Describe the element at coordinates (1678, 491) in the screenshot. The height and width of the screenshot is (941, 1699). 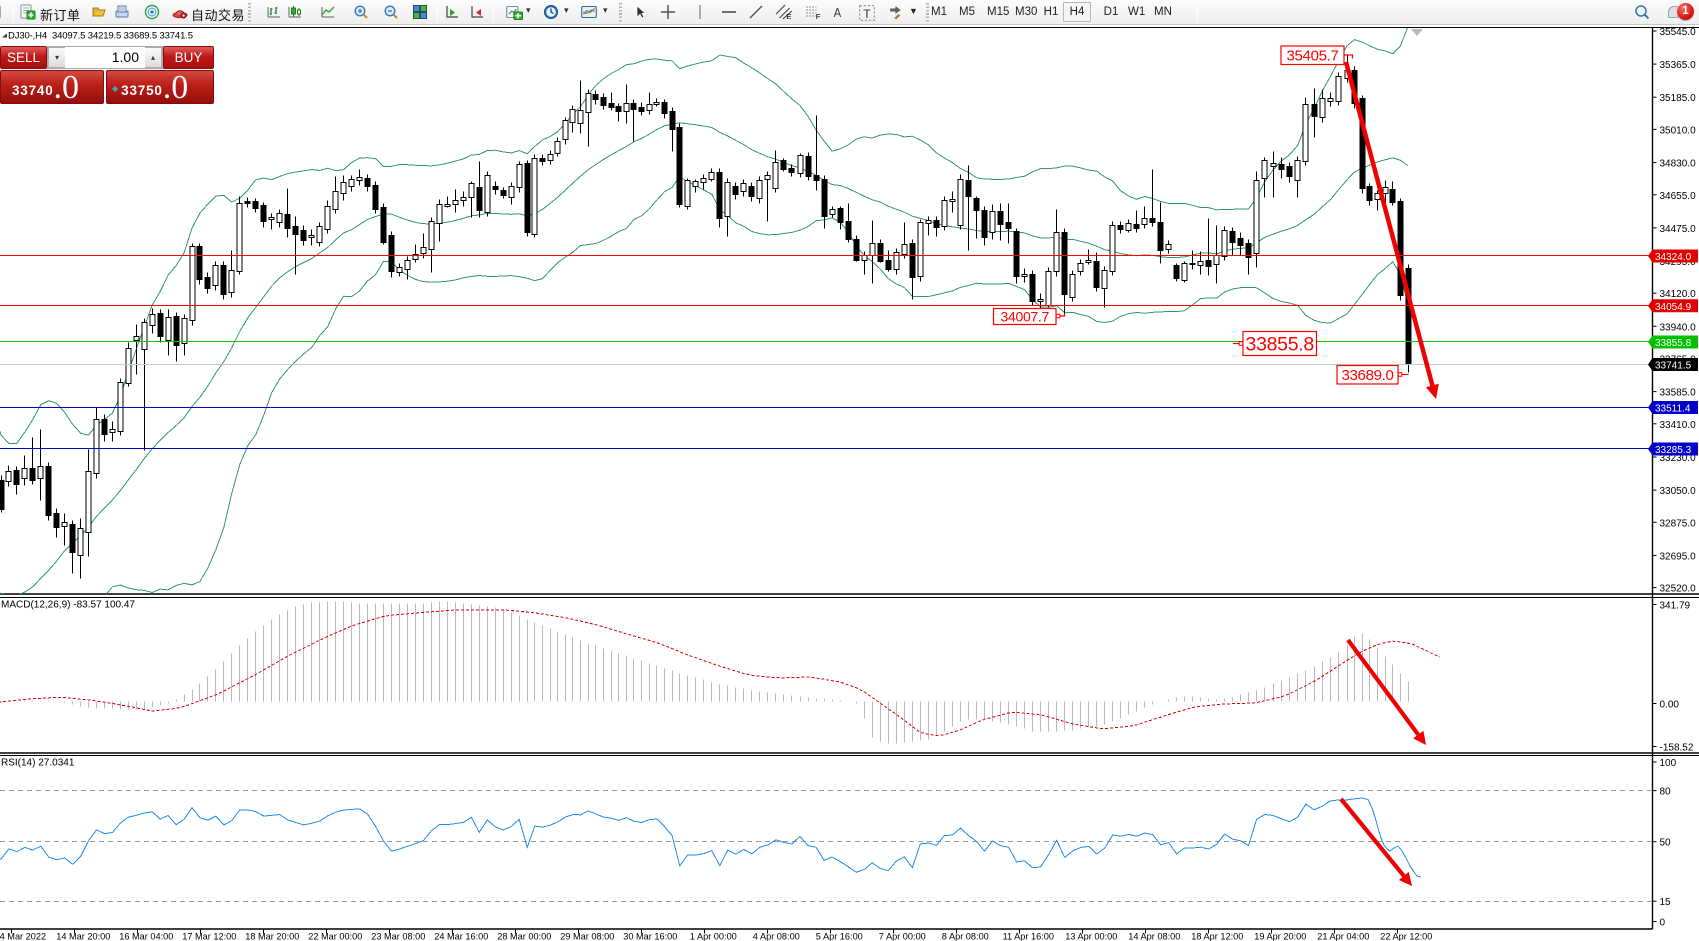
I see `svg-text: 33050.0` at that location.